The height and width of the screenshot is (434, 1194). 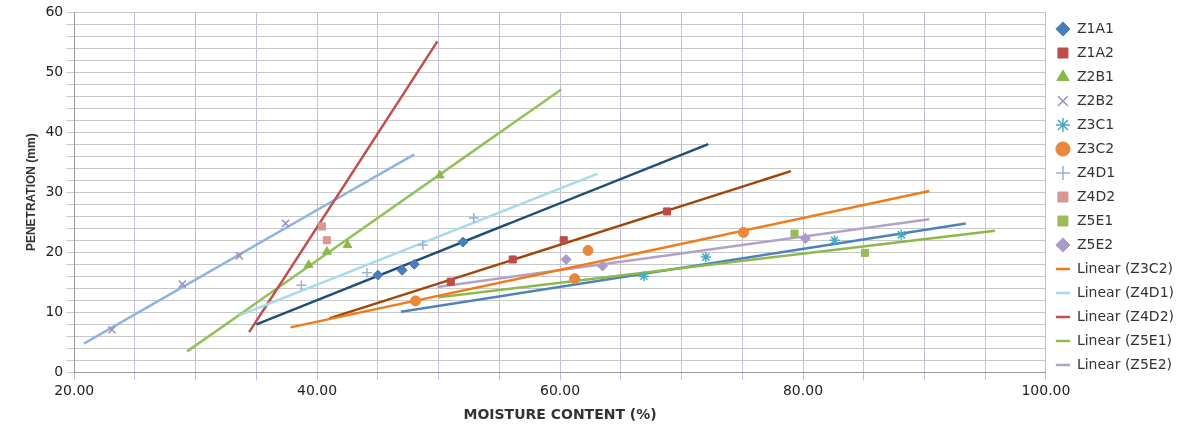 I want to click on y-tick-label: 50, so click(x=54, y=70).